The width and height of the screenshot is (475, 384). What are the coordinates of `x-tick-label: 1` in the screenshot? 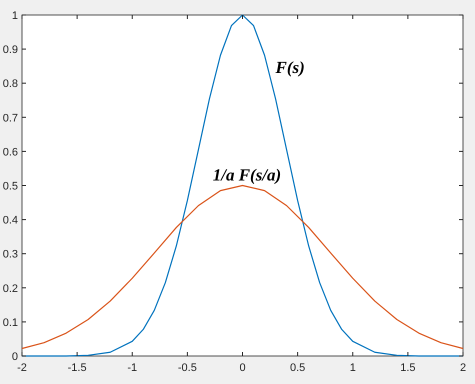 It's located at (353, 368).